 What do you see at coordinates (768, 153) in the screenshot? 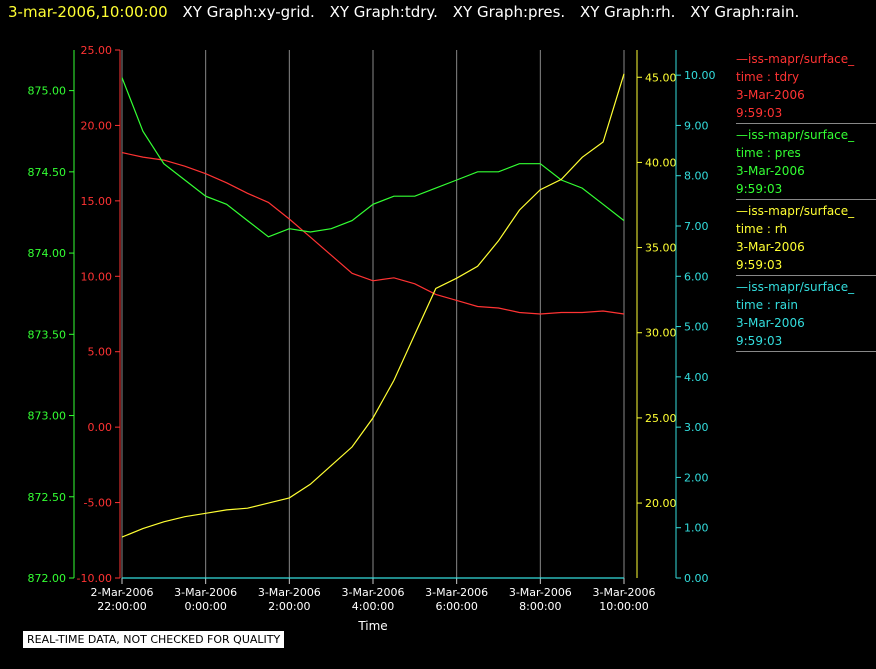
I see `legend-field: time : pres` at bounding box center [768, 153].